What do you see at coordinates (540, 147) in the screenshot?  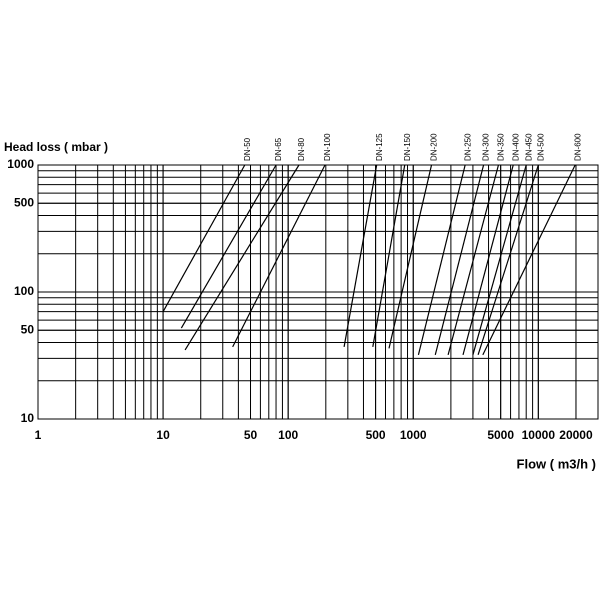 I see `dn-label: DN-500` at bounding box center [540, 147].